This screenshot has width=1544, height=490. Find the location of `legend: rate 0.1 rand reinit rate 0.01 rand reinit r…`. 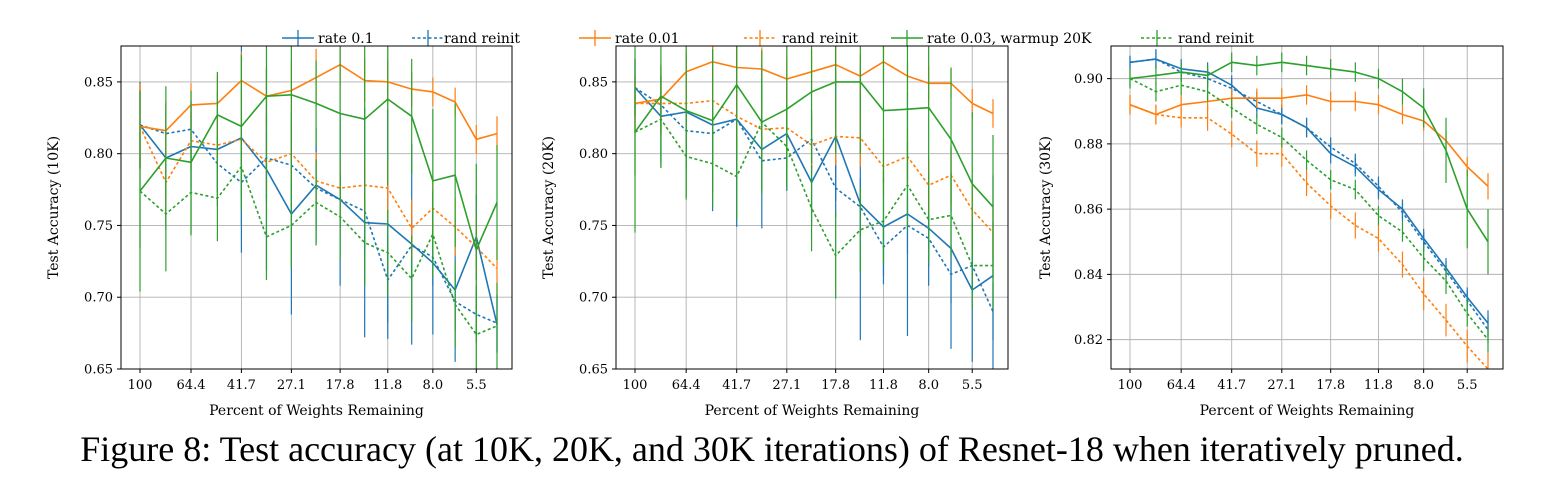

legend: rate 0.1 rand reinit rate 0.01 rand reinit r… is located at coordinates (768, 38).